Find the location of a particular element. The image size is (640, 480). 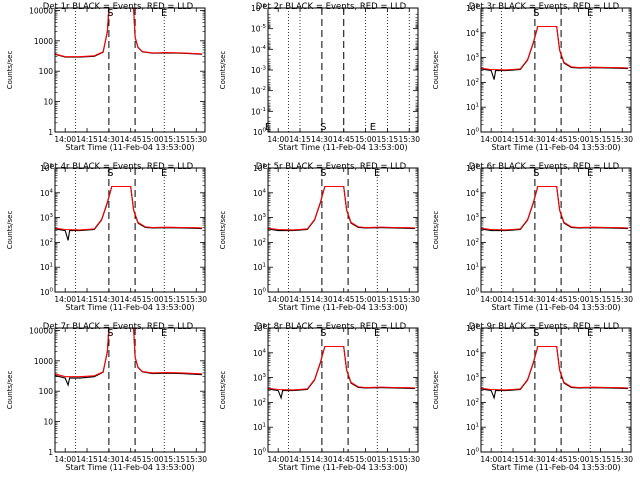

chart-title: Det 7r BLACK = Events, RED = LLD is located at coordinates (118, 327).